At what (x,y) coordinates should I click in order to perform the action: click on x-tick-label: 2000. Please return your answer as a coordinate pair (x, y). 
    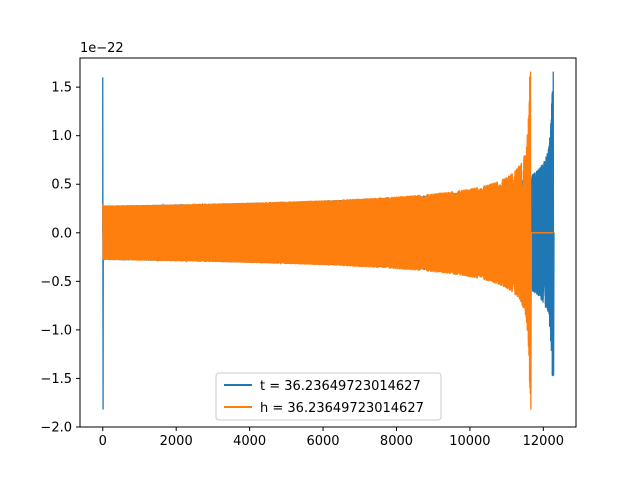
    Looking at the image, I should click on (176, 441).